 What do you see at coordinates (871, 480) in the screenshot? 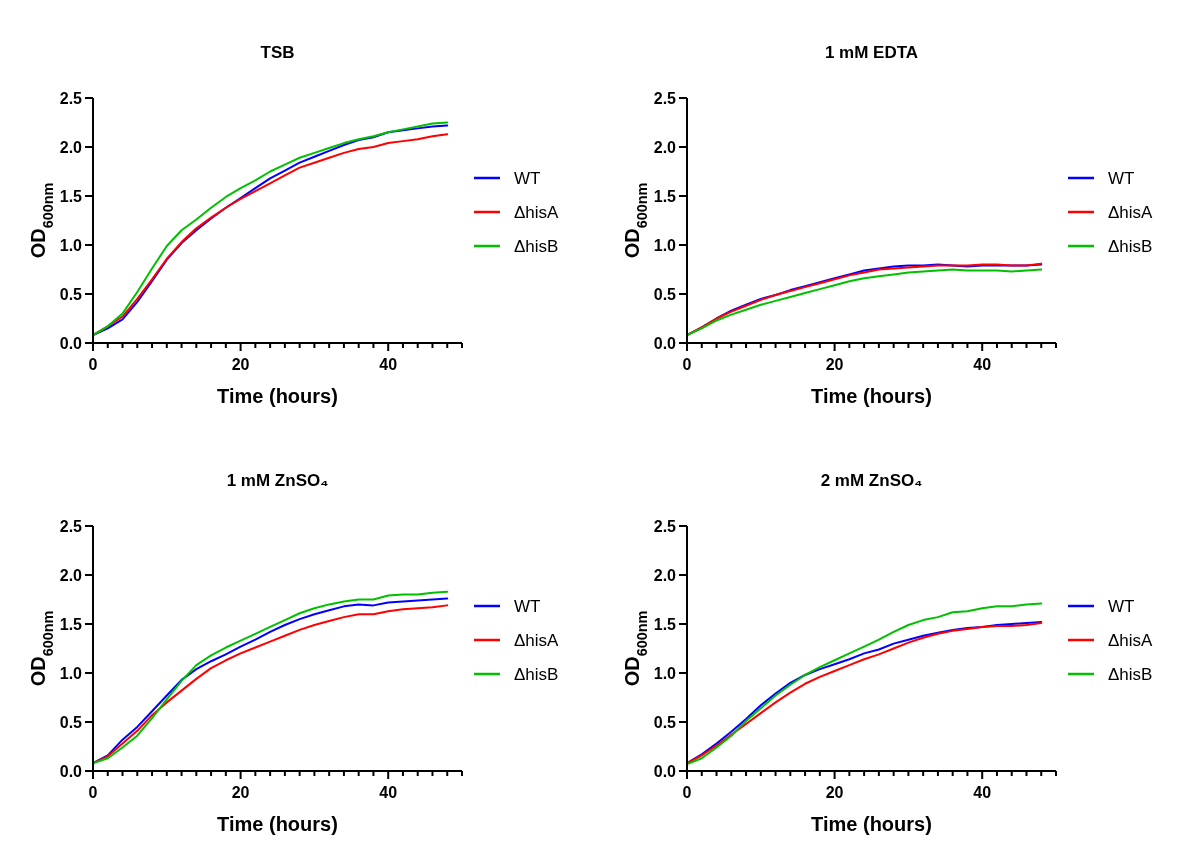
I see `chart-title: 2 mM ZnSO₄` at bounding box center [871, 480].